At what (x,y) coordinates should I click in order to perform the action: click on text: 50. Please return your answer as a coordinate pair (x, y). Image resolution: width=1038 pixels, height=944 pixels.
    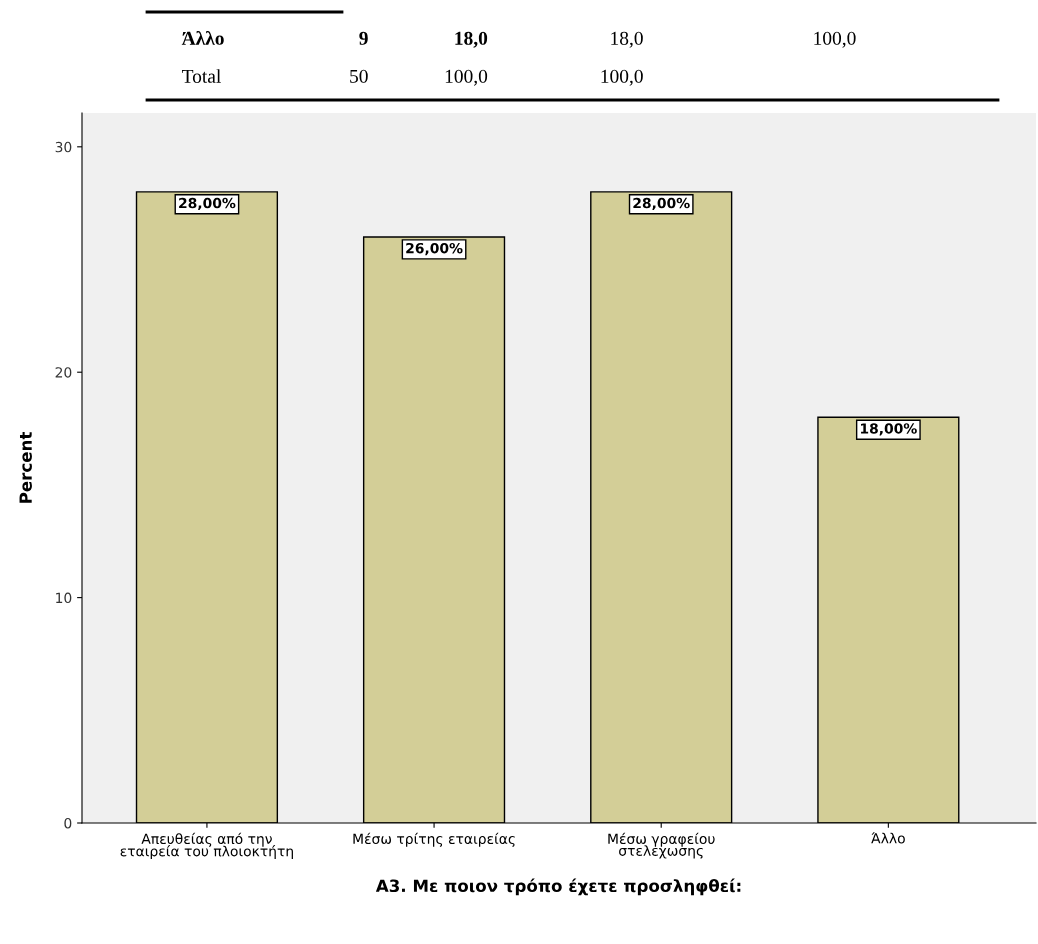
    Looking at the image, I should click on (359, 76).